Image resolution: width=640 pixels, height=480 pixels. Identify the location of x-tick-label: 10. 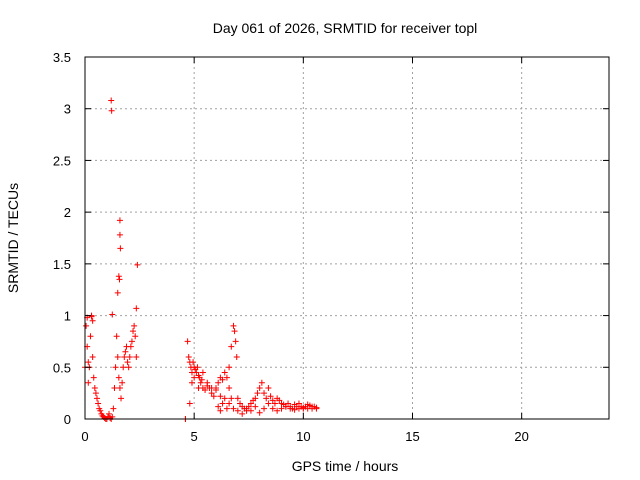
(303, 436).